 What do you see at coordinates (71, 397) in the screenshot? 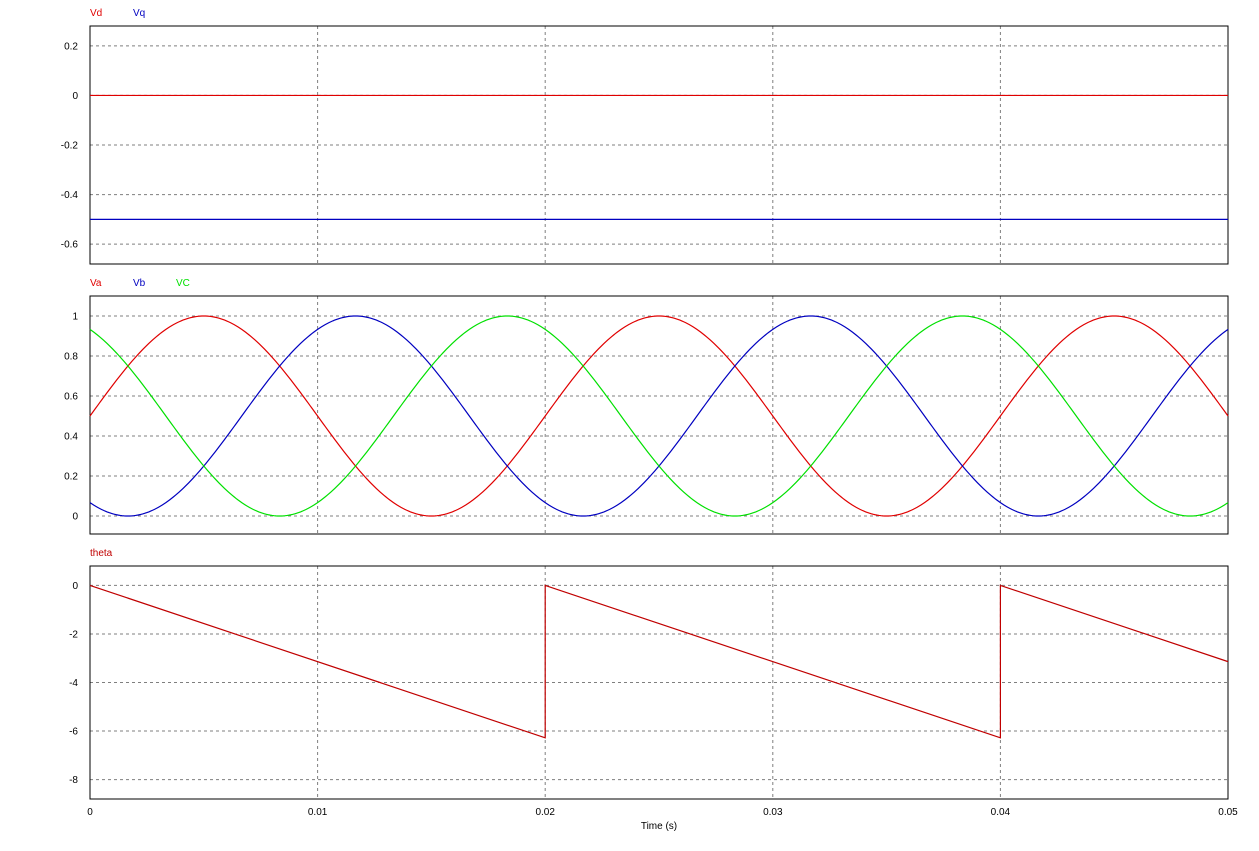
I see `y-tick-label: 0.6` at bounding box center [71, 397].